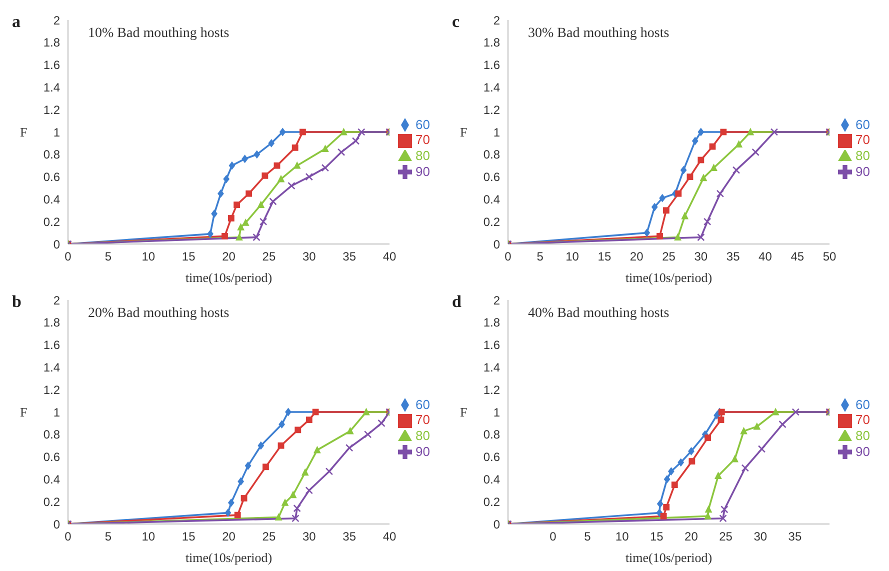  I want to click on y-tick-label: 0.6, so click(51, 457).